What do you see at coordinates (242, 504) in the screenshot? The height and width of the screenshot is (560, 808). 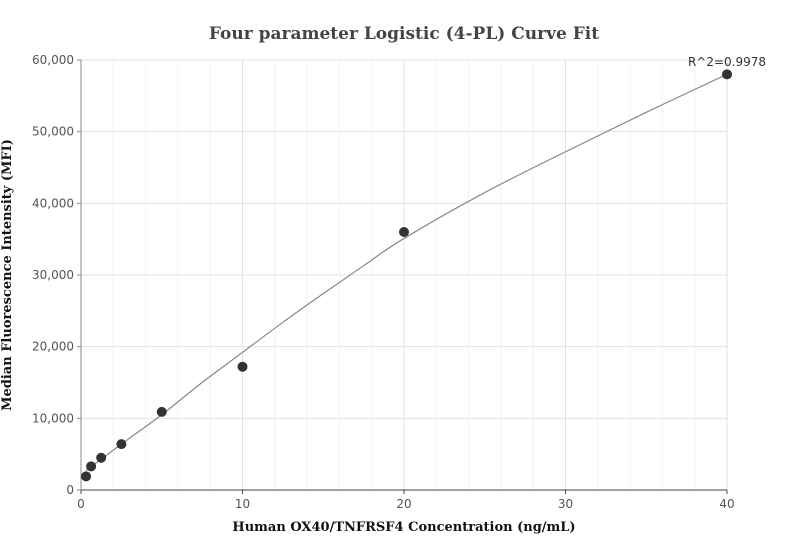 I see `x-tick-label: 10` at bounding box center [242, 504].